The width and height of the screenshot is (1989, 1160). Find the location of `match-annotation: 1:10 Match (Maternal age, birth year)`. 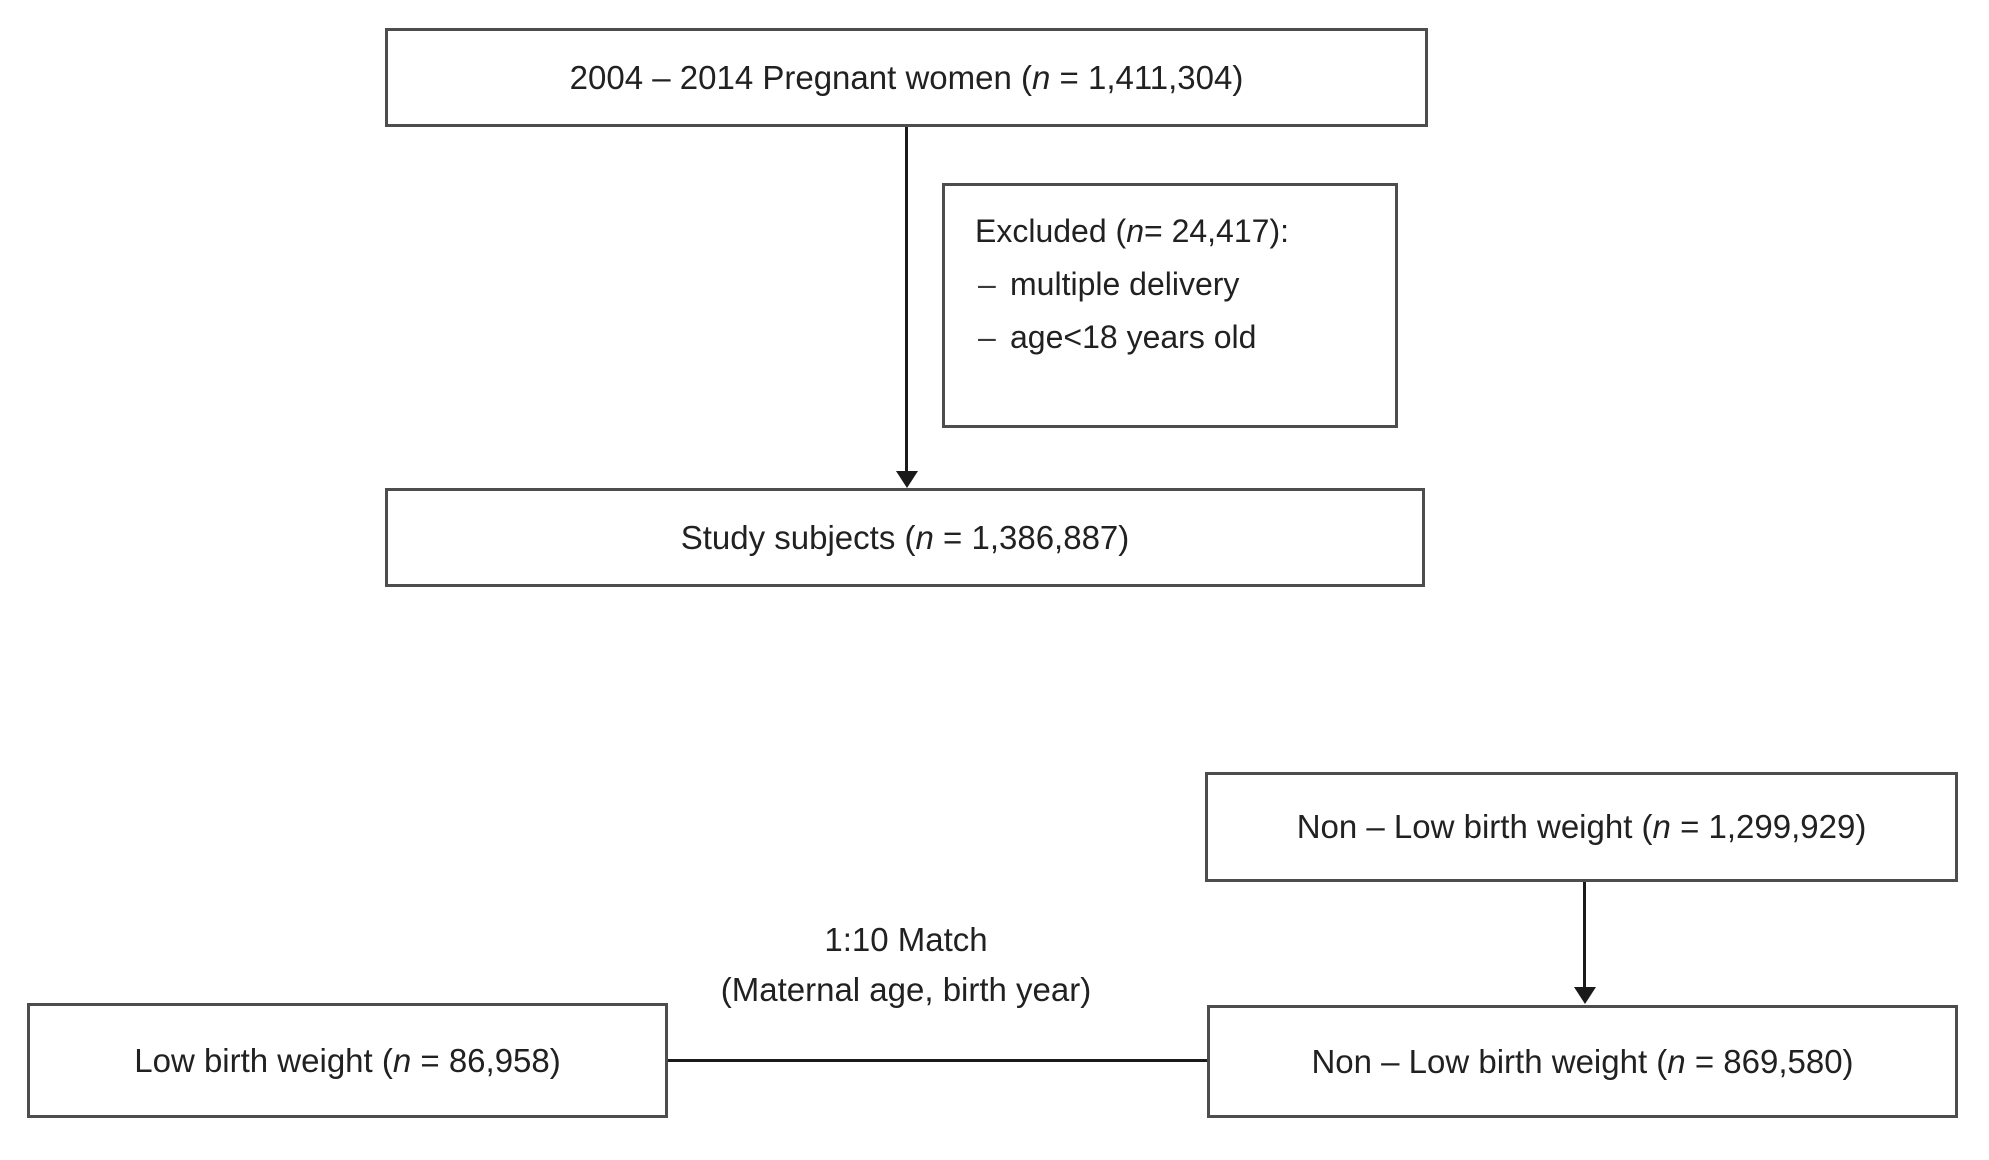

match-annotation: 1:10 Match (Maternal age, birth year) is located at coordinates (906, 965).